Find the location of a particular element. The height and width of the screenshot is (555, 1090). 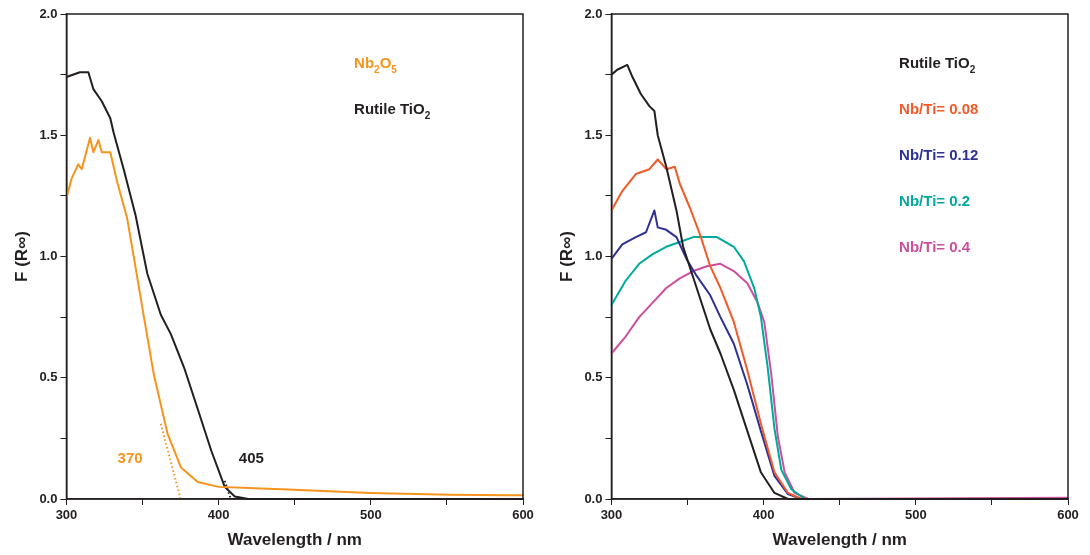

text: Nb/Ti= 0.08 is located at coordinates (939, 109).